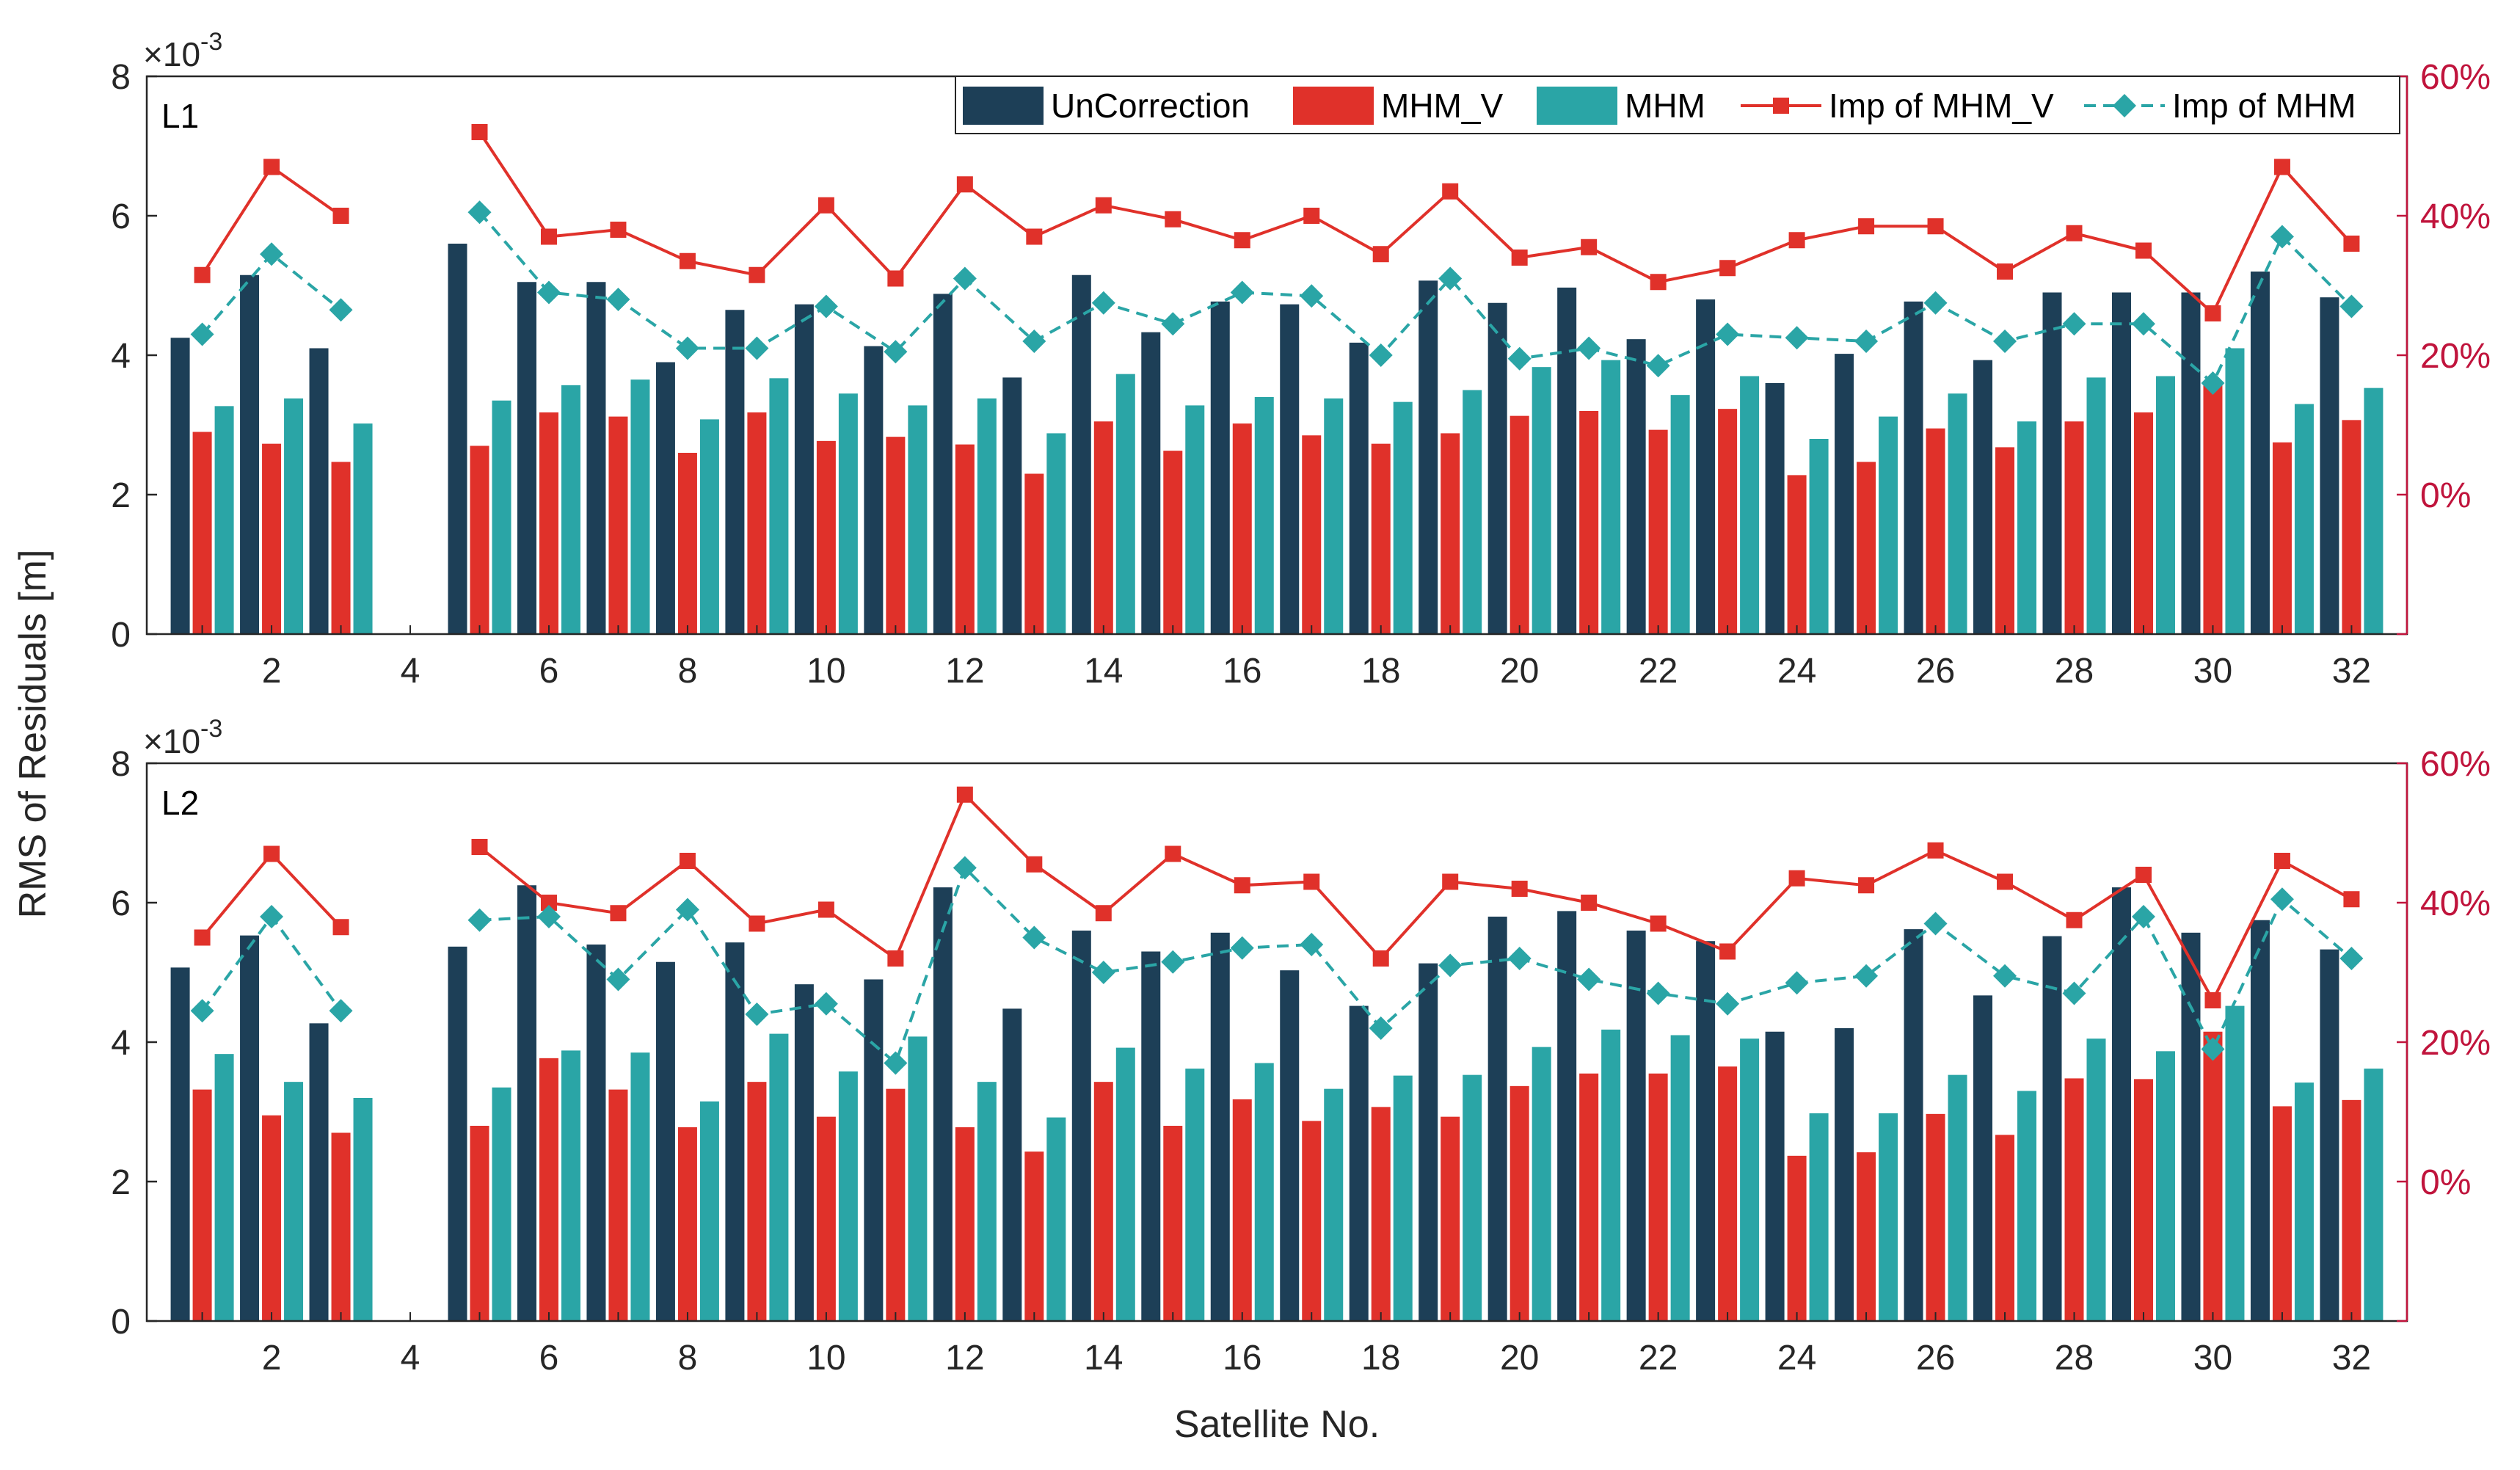 The height and width of the screenshot is (1470, 2520). I want to click on l1-x-tick-label-26: 26, so click(1935, 671).